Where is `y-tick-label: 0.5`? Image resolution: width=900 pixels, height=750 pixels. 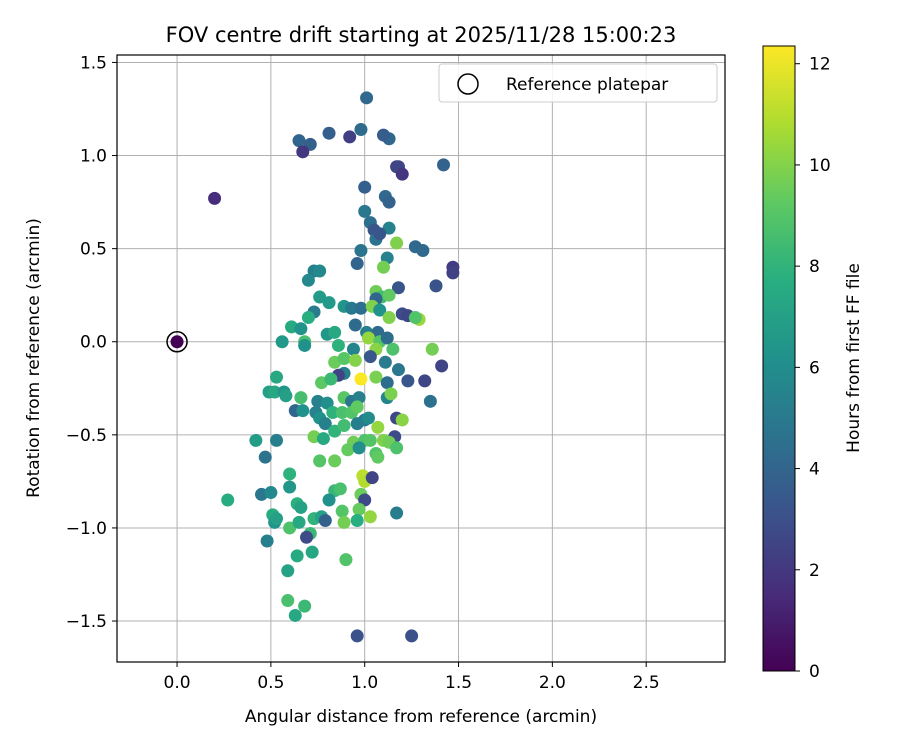 y-tick-label: 0.5 is located at coordinates (93, 250).